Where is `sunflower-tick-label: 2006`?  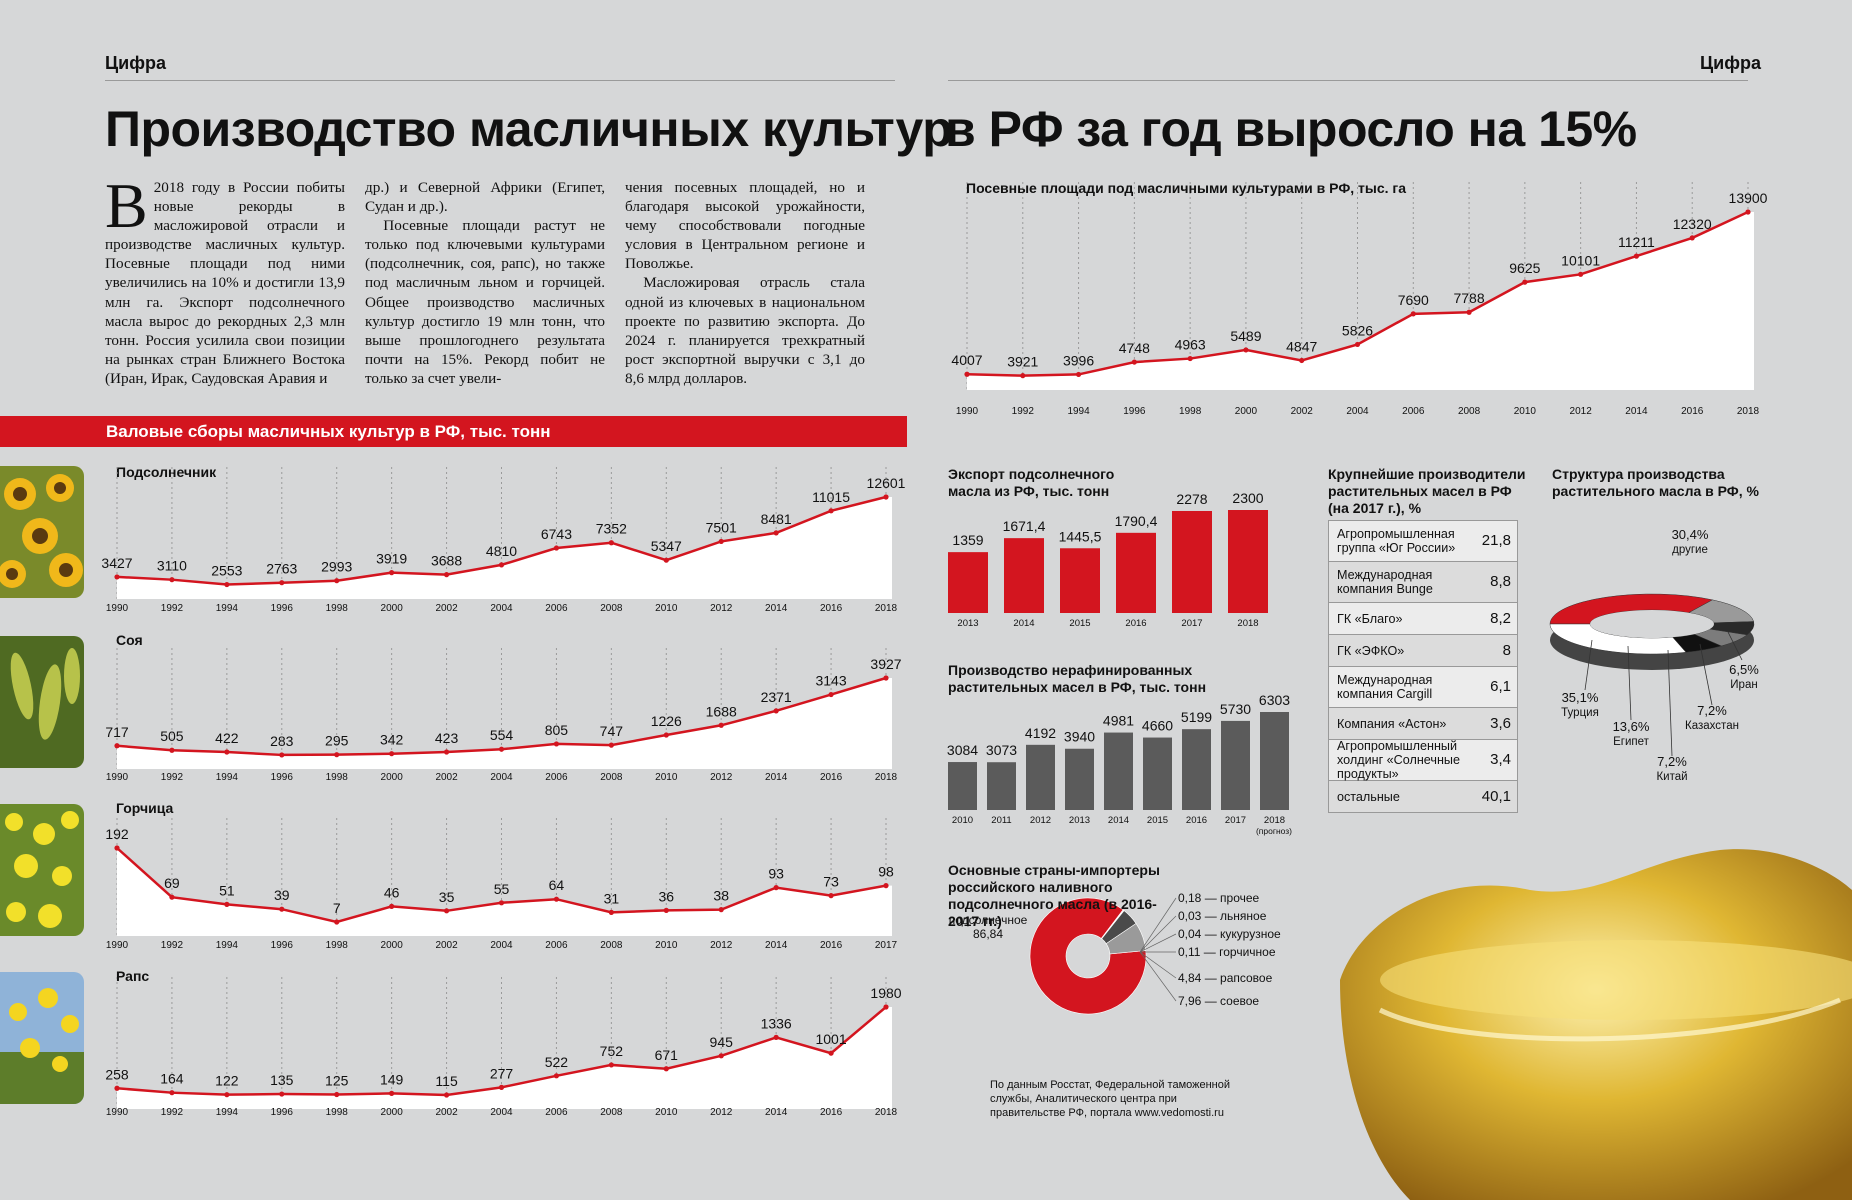 sunflower-tick-label: 2006 is located at coordinates (556, 608).